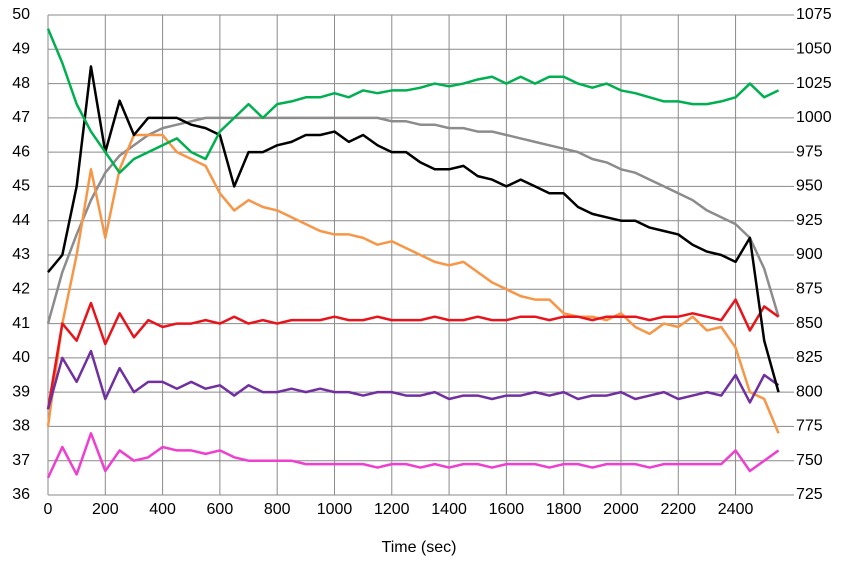  Describe the element at coordinates (814, 117) in the screenshot. I see `y2-tick-label: 1000` at that location.